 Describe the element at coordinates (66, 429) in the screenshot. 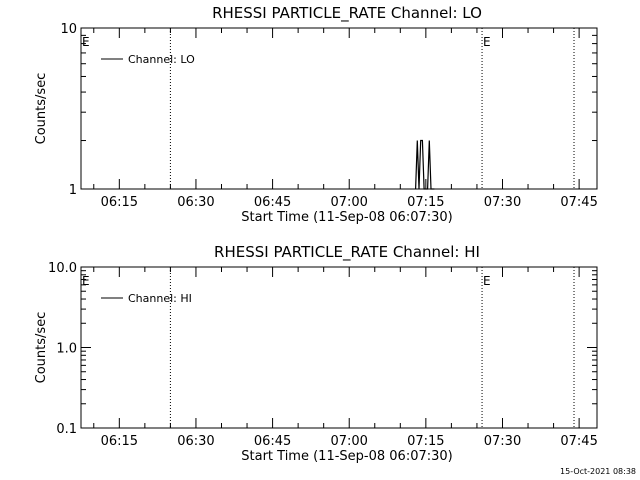

I see `y-tick-label: 0.1` at that location.